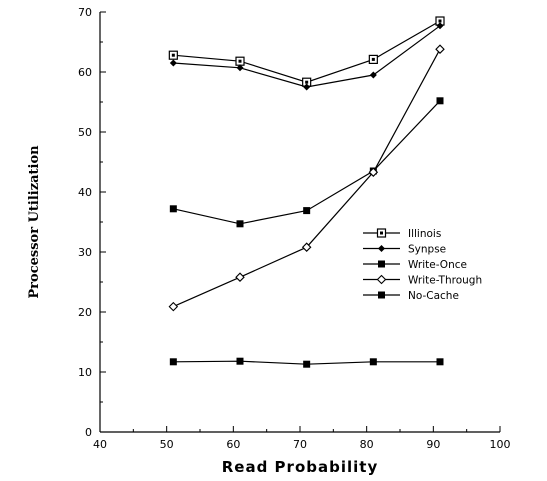 This screenshot has height=481, width=547. What do you see at coordinates (437, 265) in the screenshot?
I see `legend-label: Write-Once` at bounding box center [437, 265].